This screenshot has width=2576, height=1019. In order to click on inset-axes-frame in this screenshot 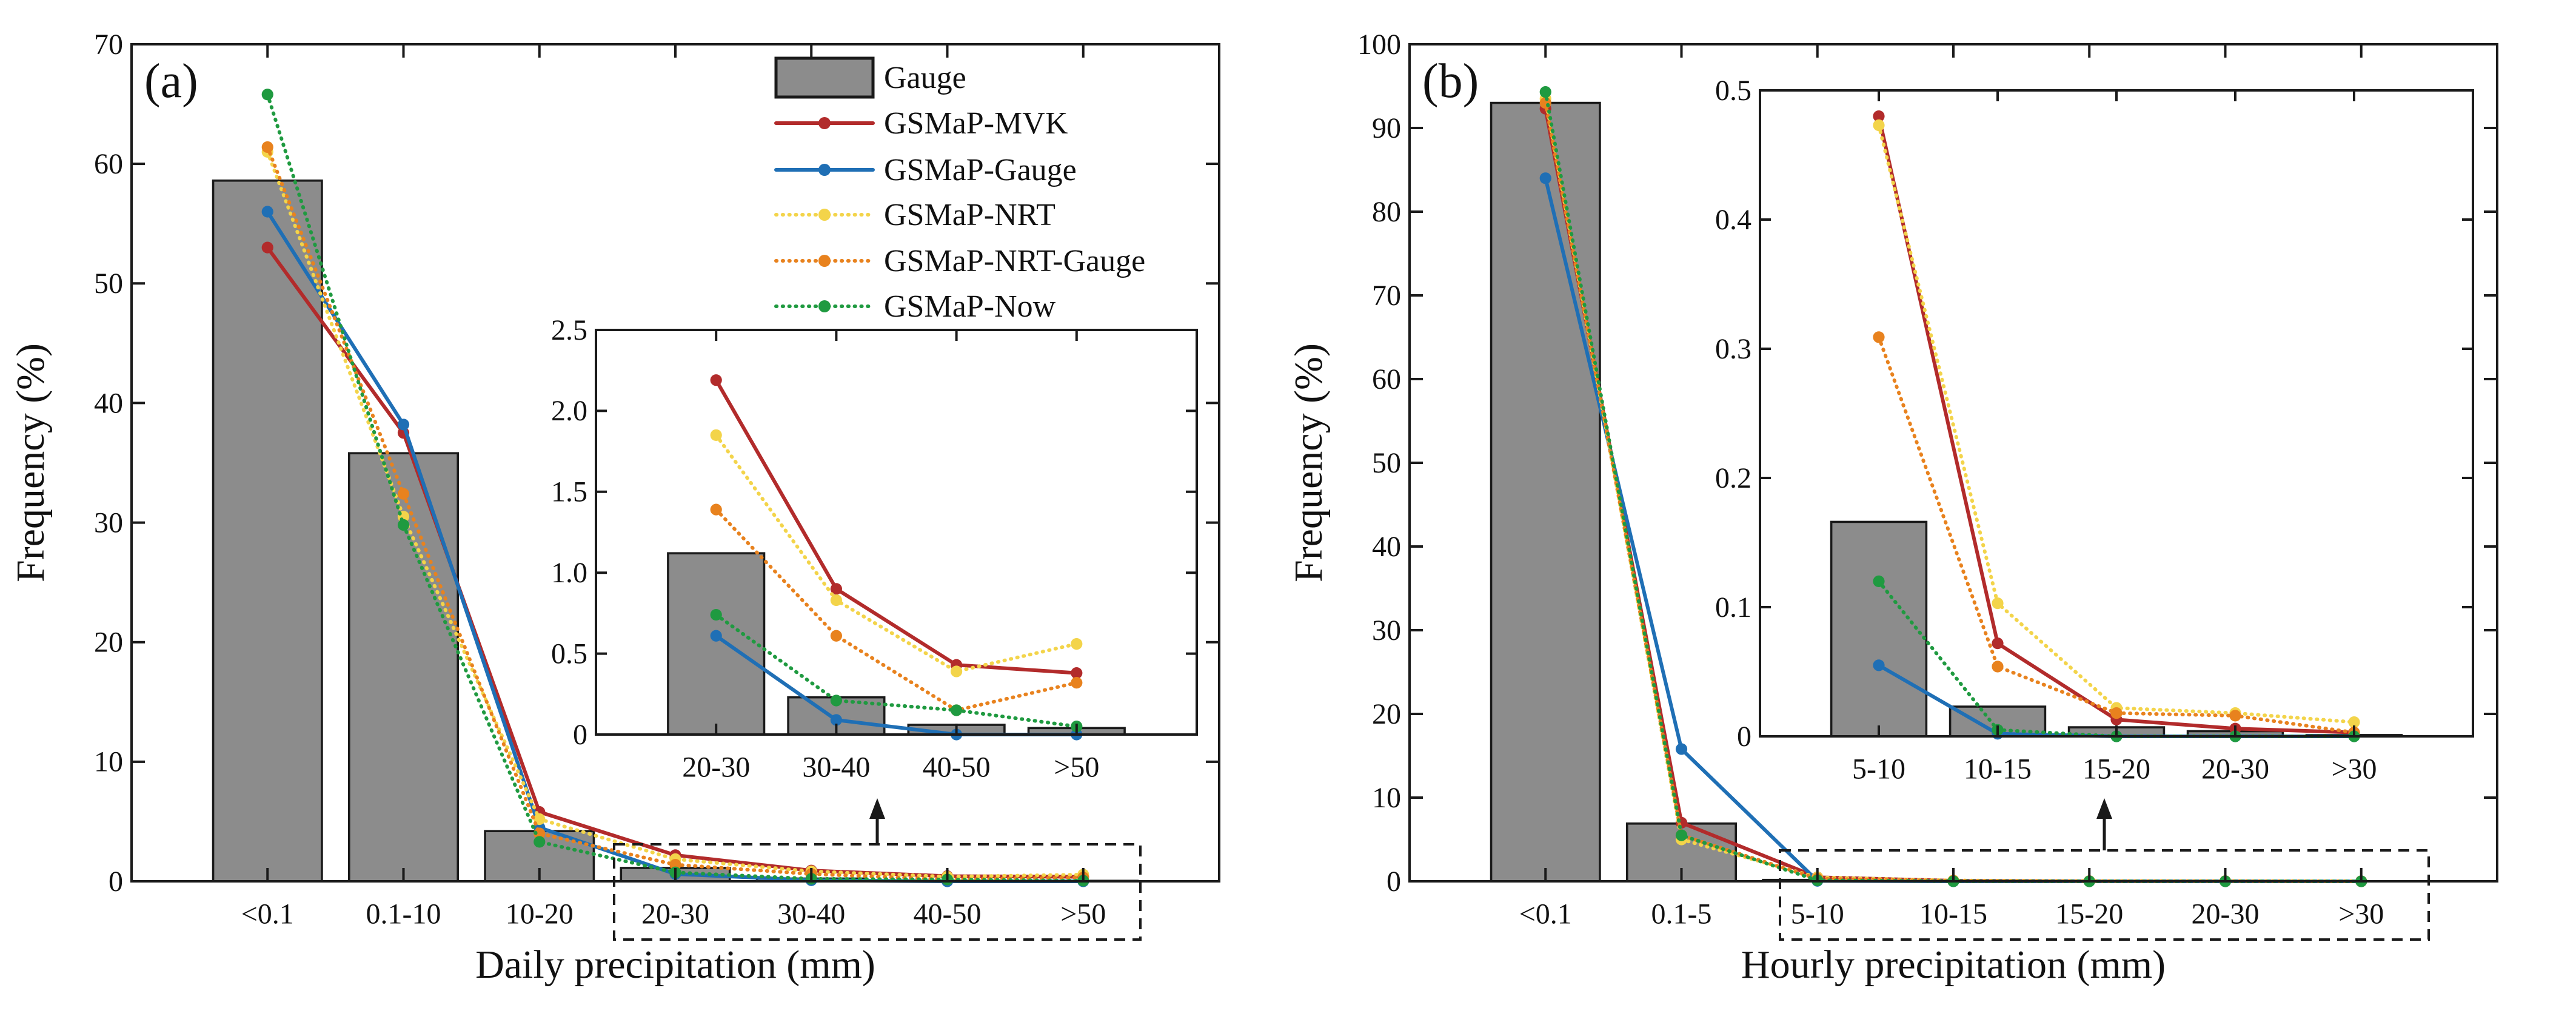, I will do `click(896, 532)`.